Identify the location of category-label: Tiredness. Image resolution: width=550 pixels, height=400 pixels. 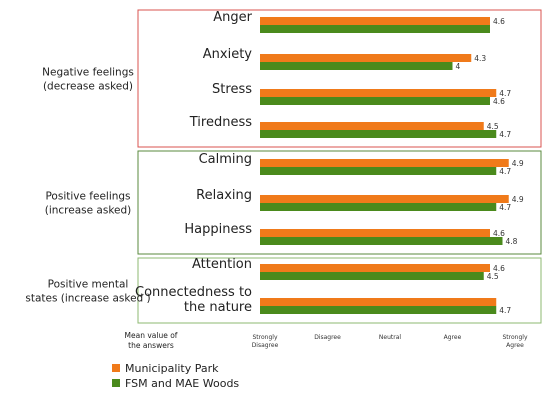
(220, 122).